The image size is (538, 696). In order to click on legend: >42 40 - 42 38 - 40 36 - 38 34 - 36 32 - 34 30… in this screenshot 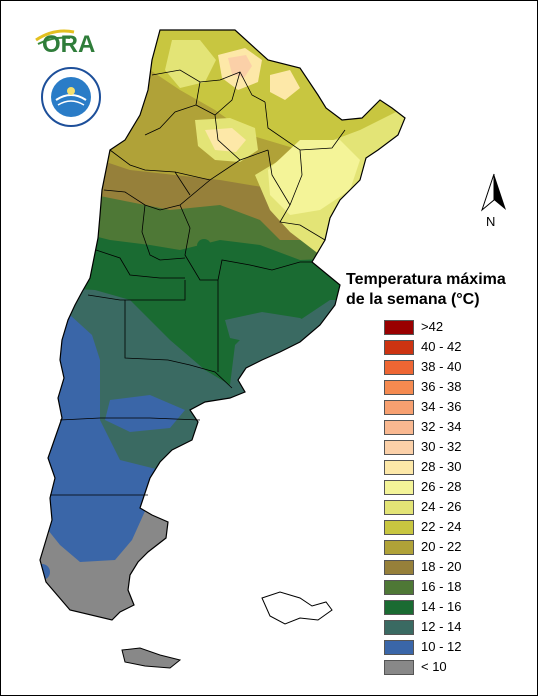, I will do `click(454, 498)`.